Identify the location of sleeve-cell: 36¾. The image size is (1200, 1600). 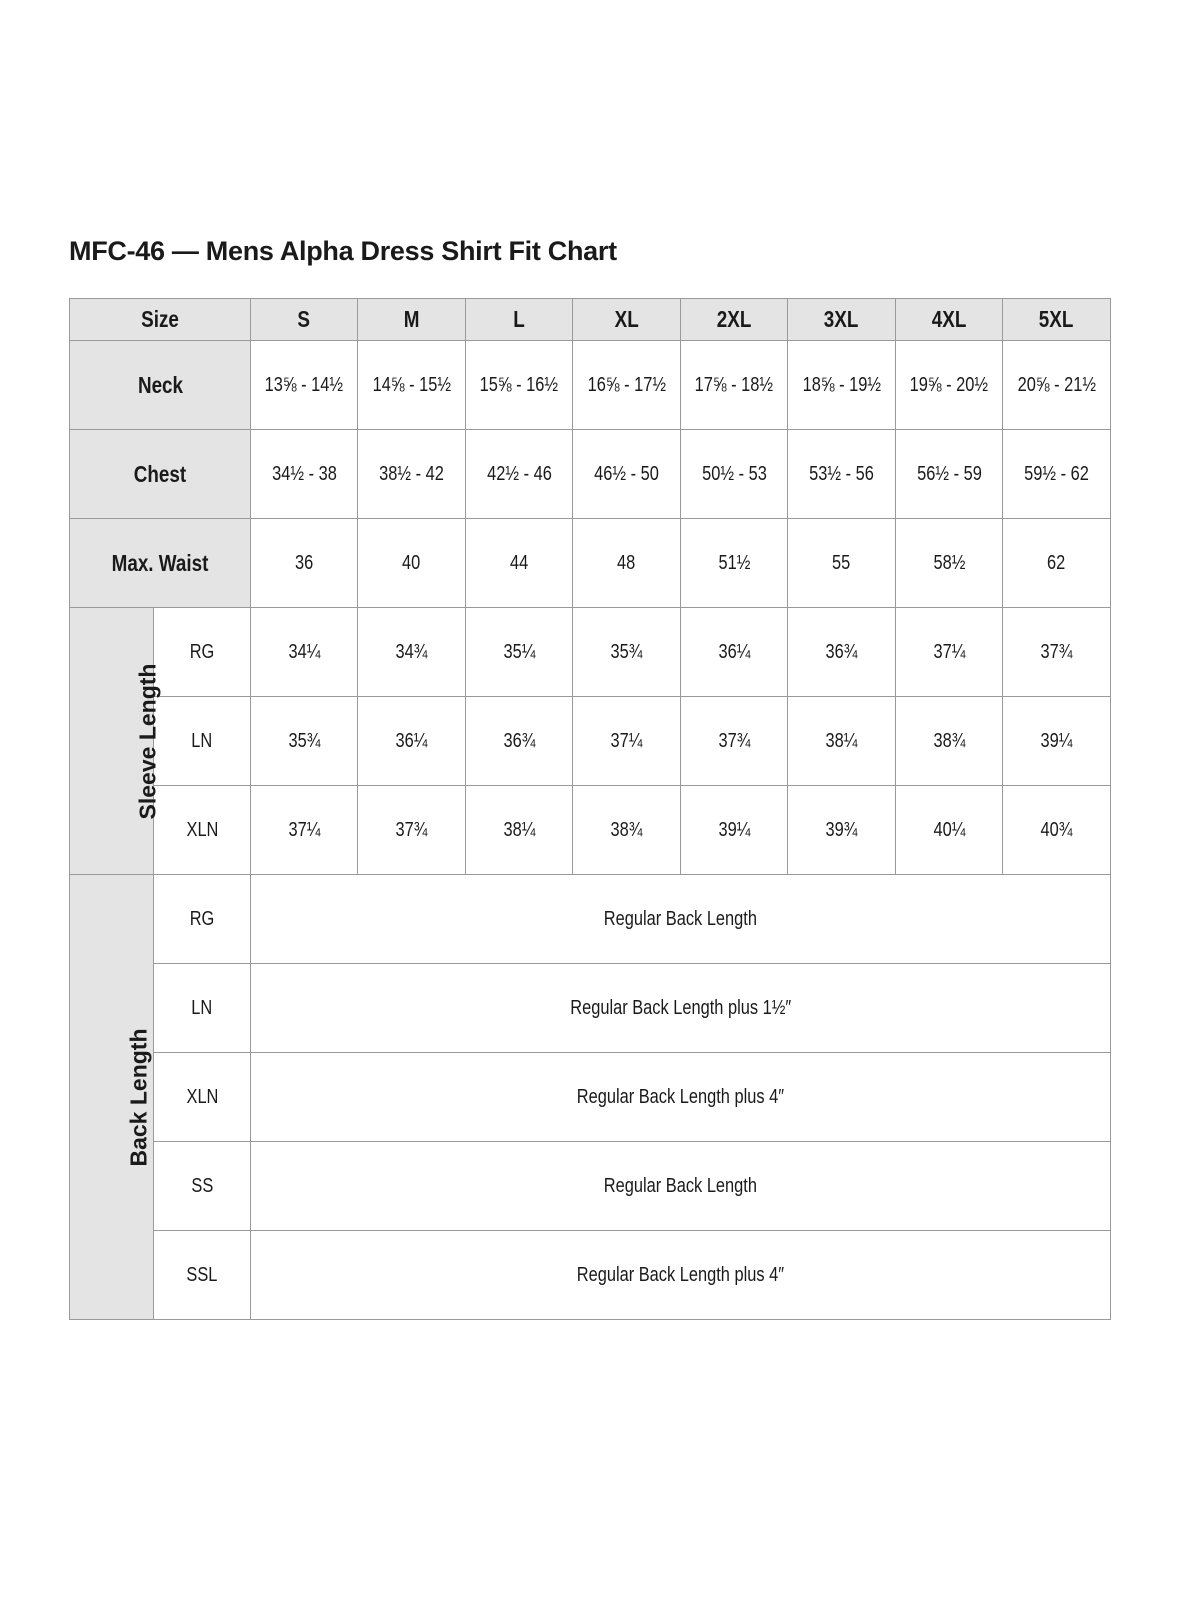
(841, 652).